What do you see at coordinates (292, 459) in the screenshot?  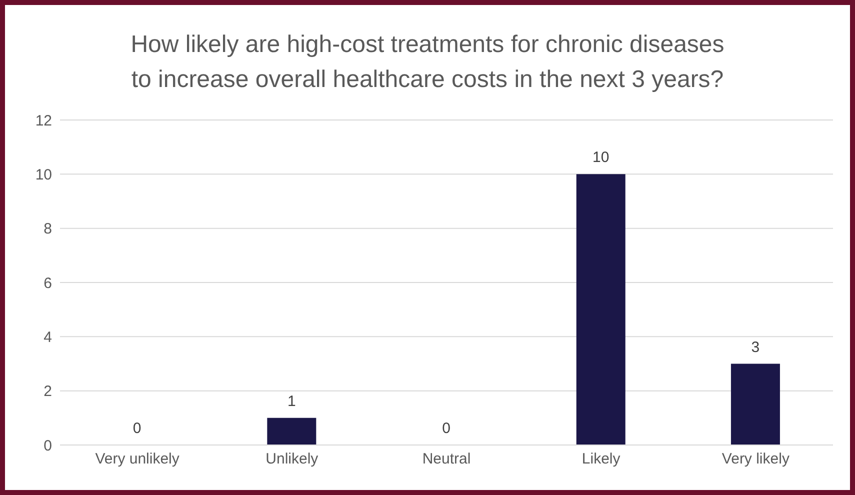 I see `x-tick-label: Unlikely` at bounding box center [292, 459].